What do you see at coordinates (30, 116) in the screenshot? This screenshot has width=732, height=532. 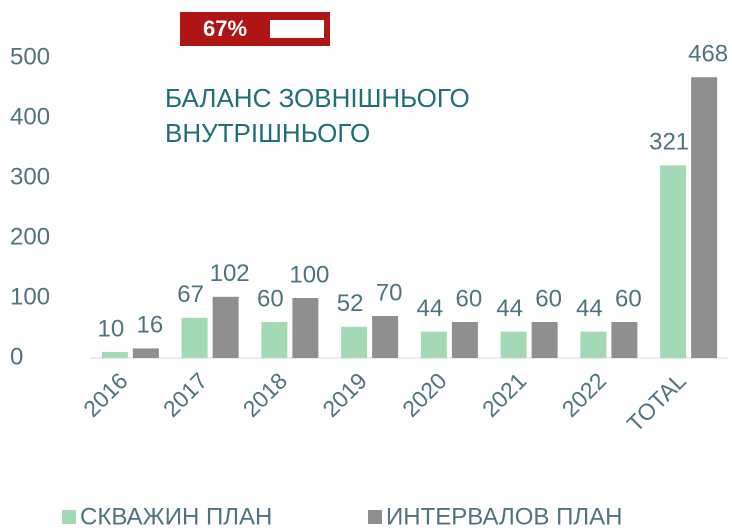 I see `y-tick-label: 400` at bounding box center [30, 116].